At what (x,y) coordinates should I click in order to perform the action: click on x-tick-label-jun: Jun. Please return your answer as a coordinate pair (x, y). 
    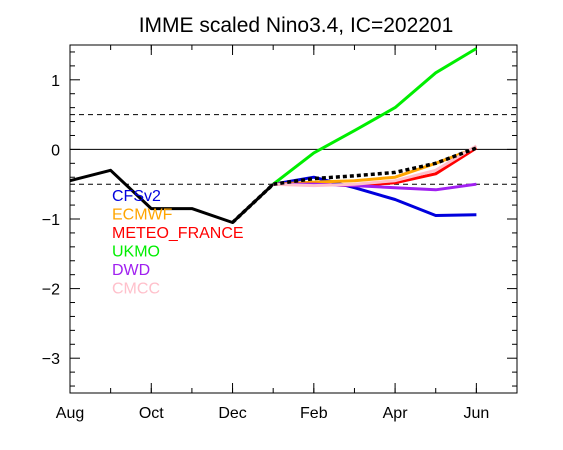
    Looking at the image, I should click on (476, 413).